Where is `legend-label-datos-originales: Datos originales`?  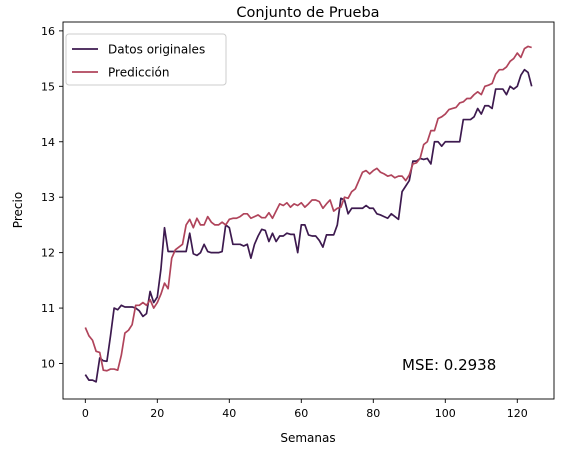 legend-label-datos-originales: Datos originales is located at coordinates (156, 50).